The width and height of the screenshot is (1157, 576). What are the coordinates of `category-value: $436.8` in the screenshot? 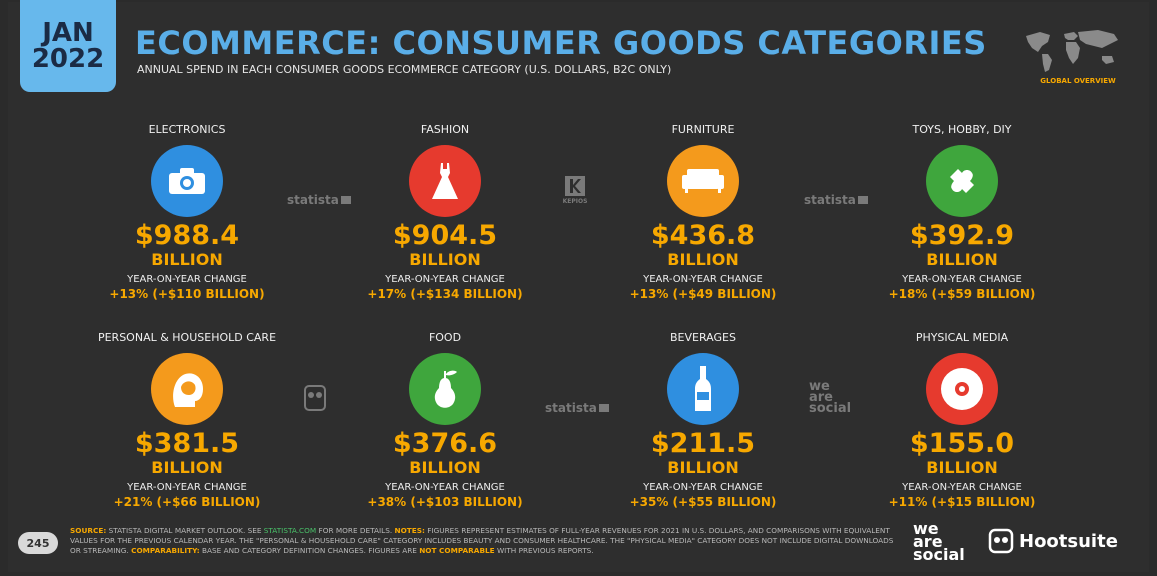 It's located at (703, 235).